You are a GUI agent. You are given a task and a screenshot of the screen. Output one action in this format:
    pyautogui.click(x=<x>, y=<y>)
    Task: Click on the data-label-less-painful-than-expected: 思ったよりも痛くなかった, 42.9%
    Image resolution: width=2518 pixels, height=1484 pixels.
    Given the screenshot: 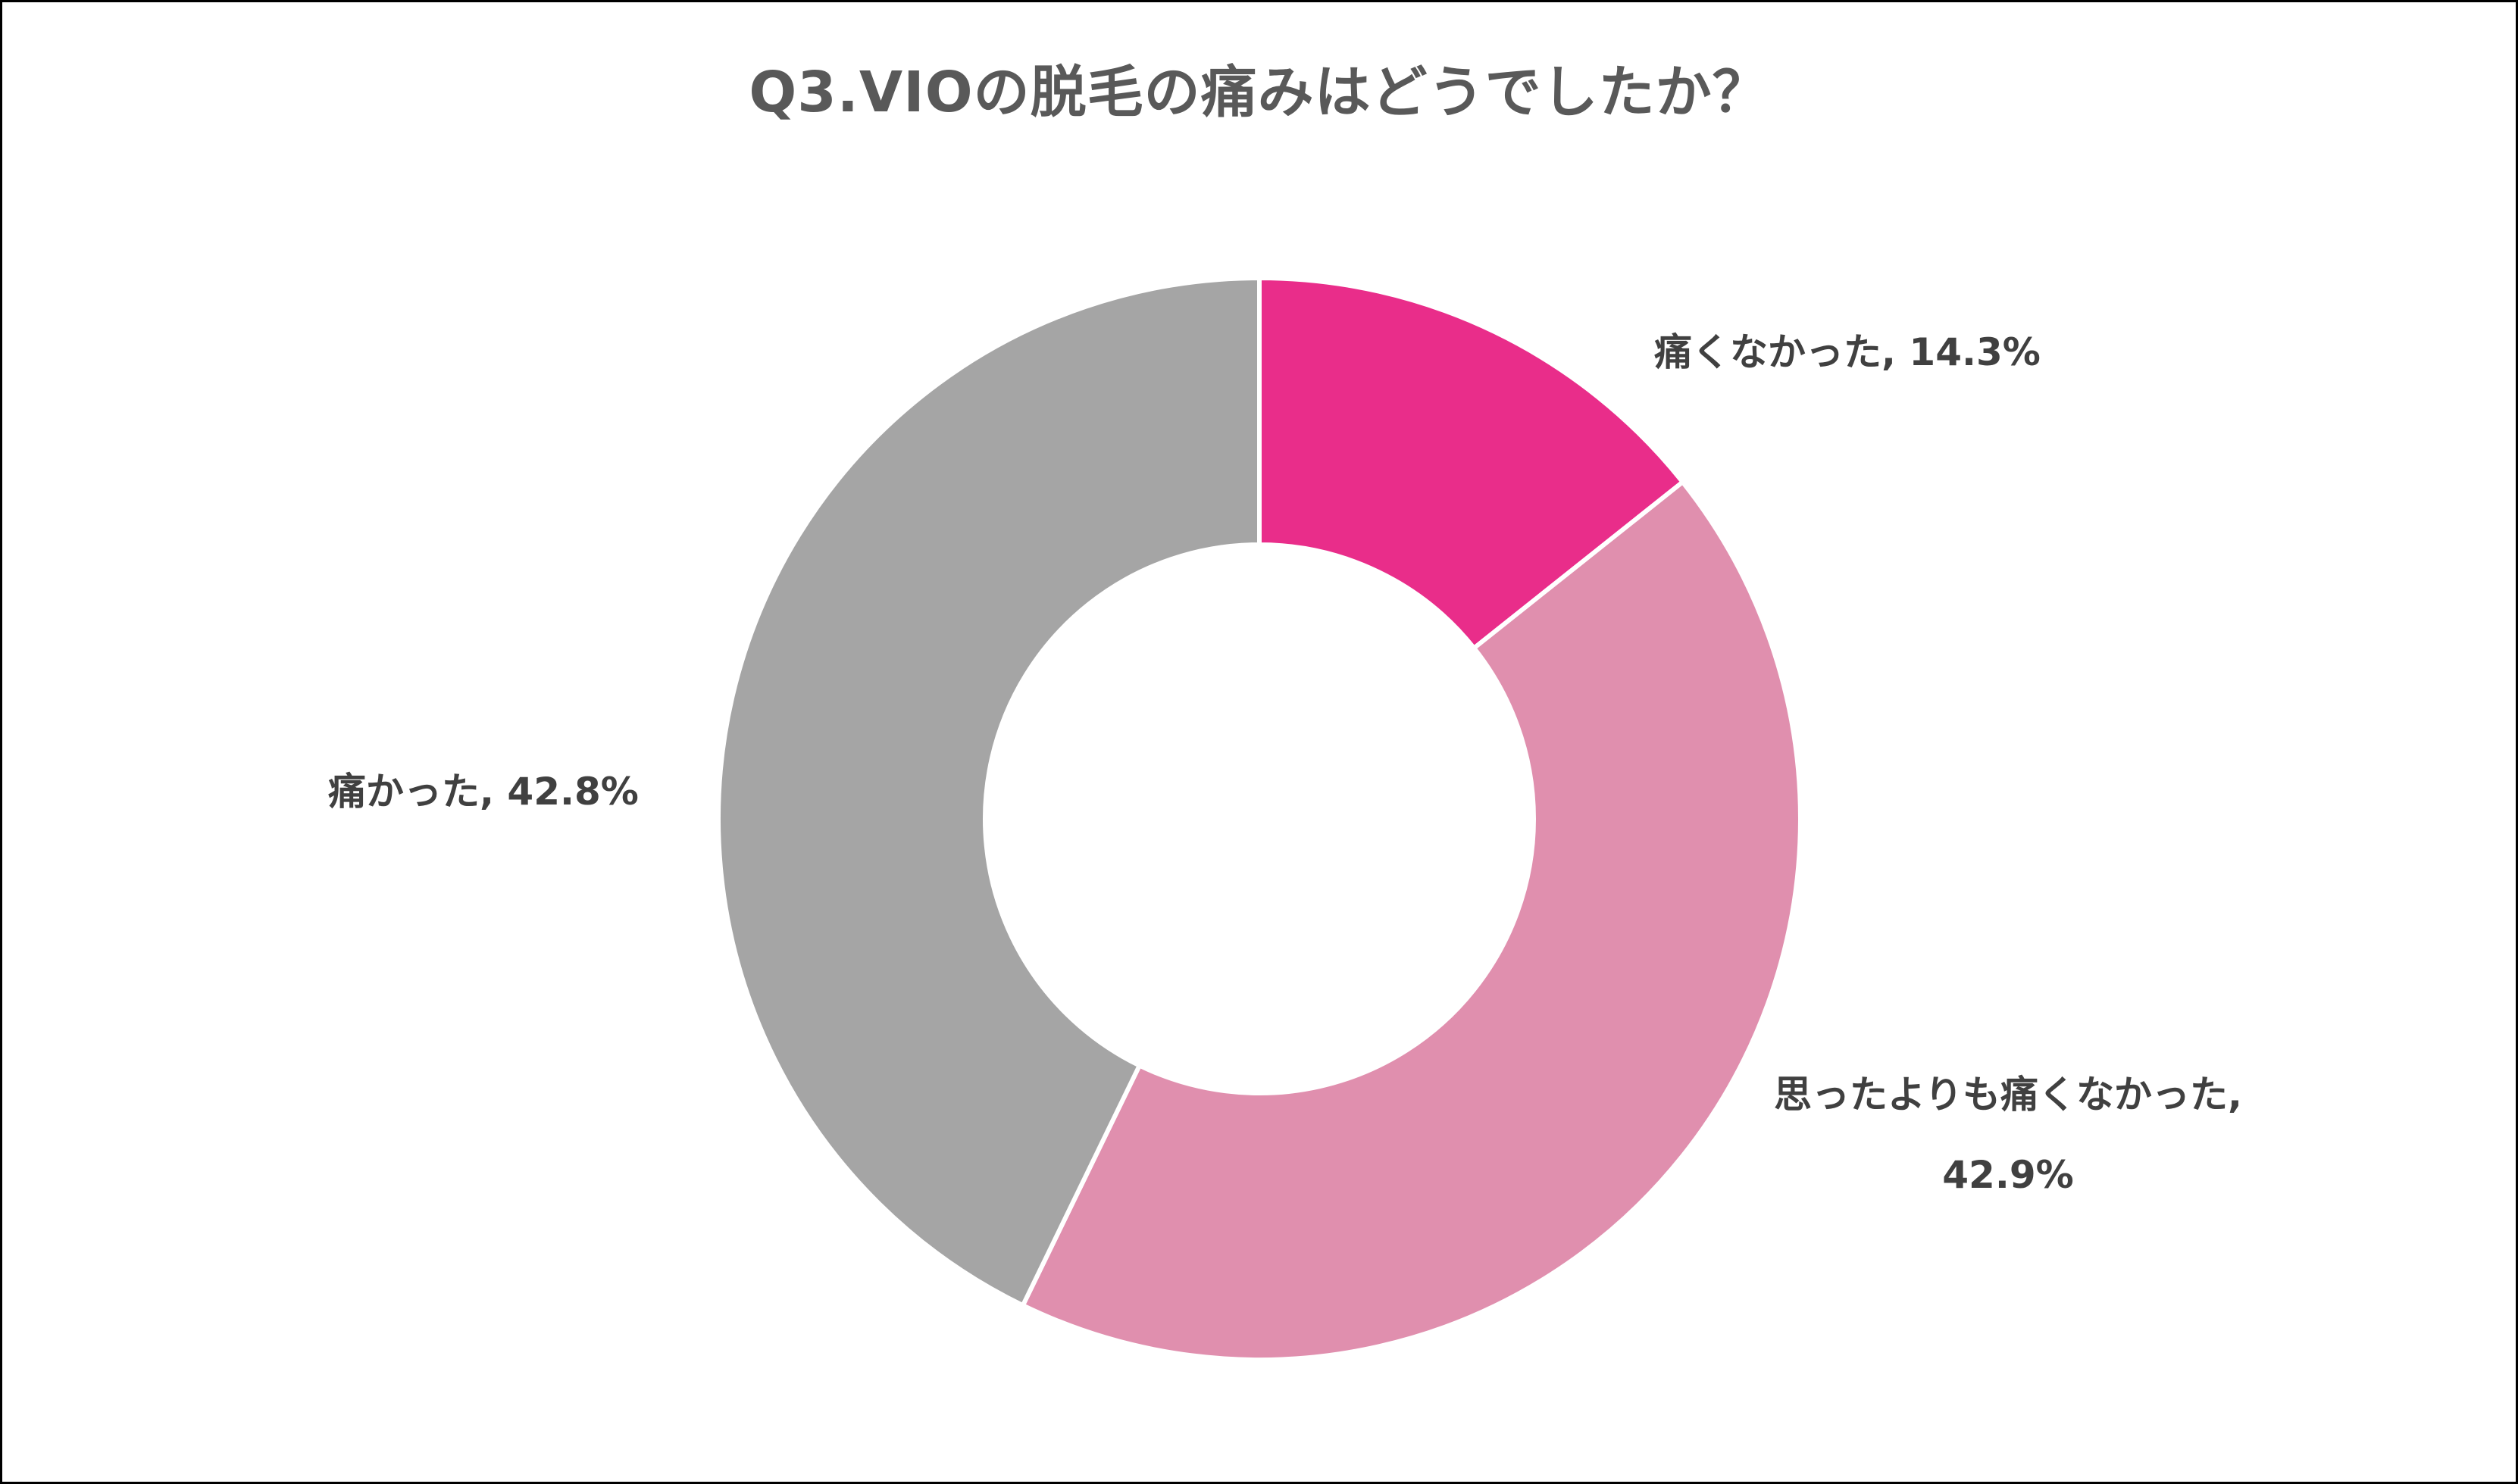 What is the action you would take?
    pyautogui.click(x=2008, y=1134)
    